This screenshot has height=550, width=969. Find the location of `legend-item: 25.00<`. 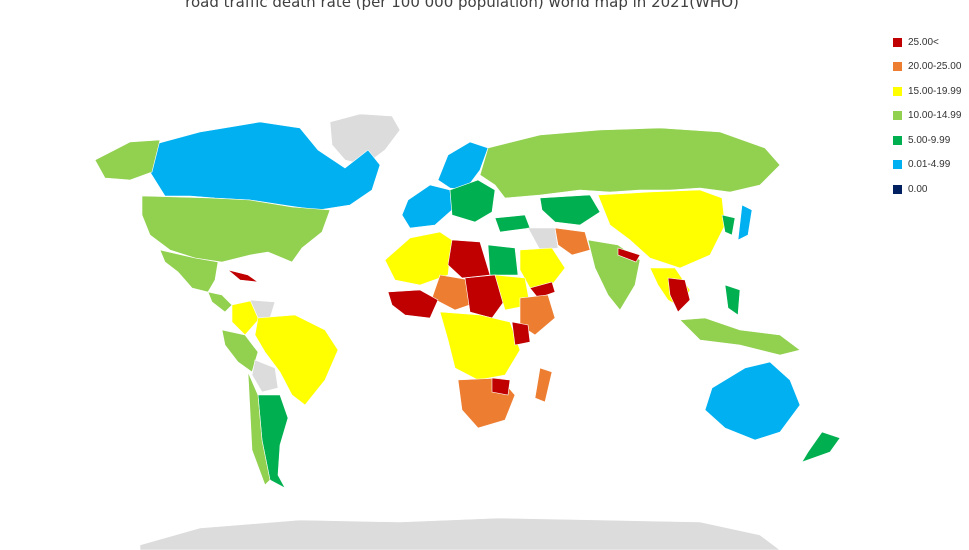

legend-item: 25.00< is located at coordinates (927, 42).